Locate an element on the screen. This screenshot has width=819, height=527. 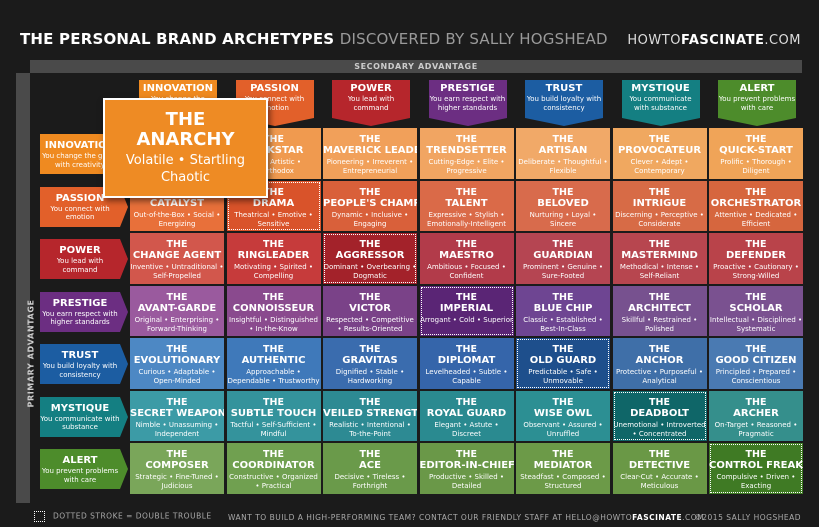
archetype-name: RINGLEADER is located at coordinates (273, 255).